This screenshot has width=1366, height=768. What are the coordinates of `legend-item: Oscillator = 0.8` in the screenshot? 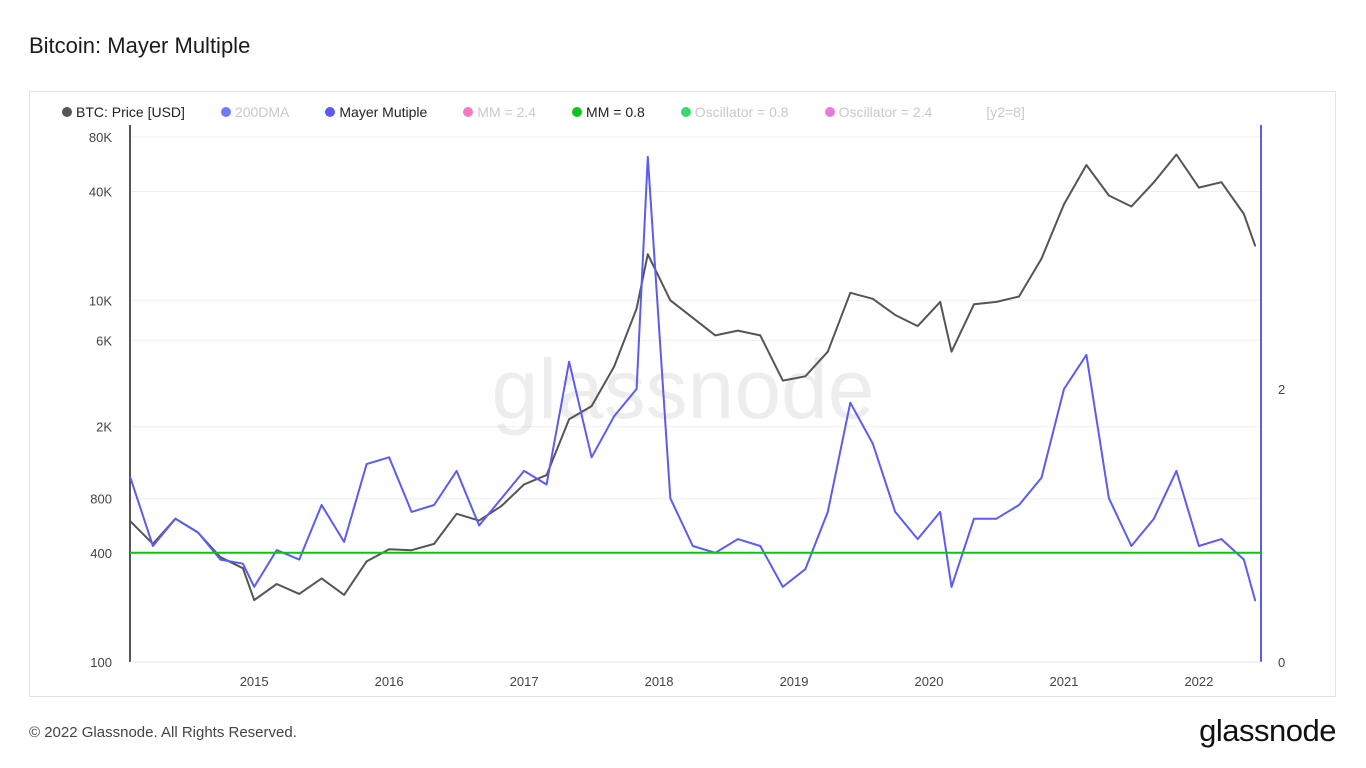 It's located at (734, 112).